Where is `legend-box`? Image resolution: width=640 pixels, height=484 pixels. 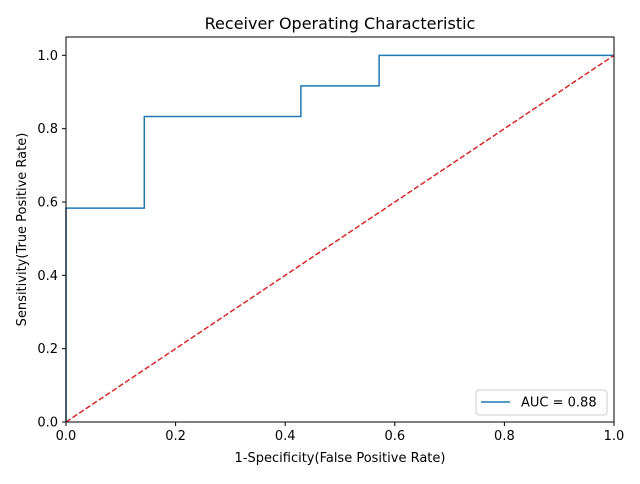 legend-box is located at coordinates (541, 402).